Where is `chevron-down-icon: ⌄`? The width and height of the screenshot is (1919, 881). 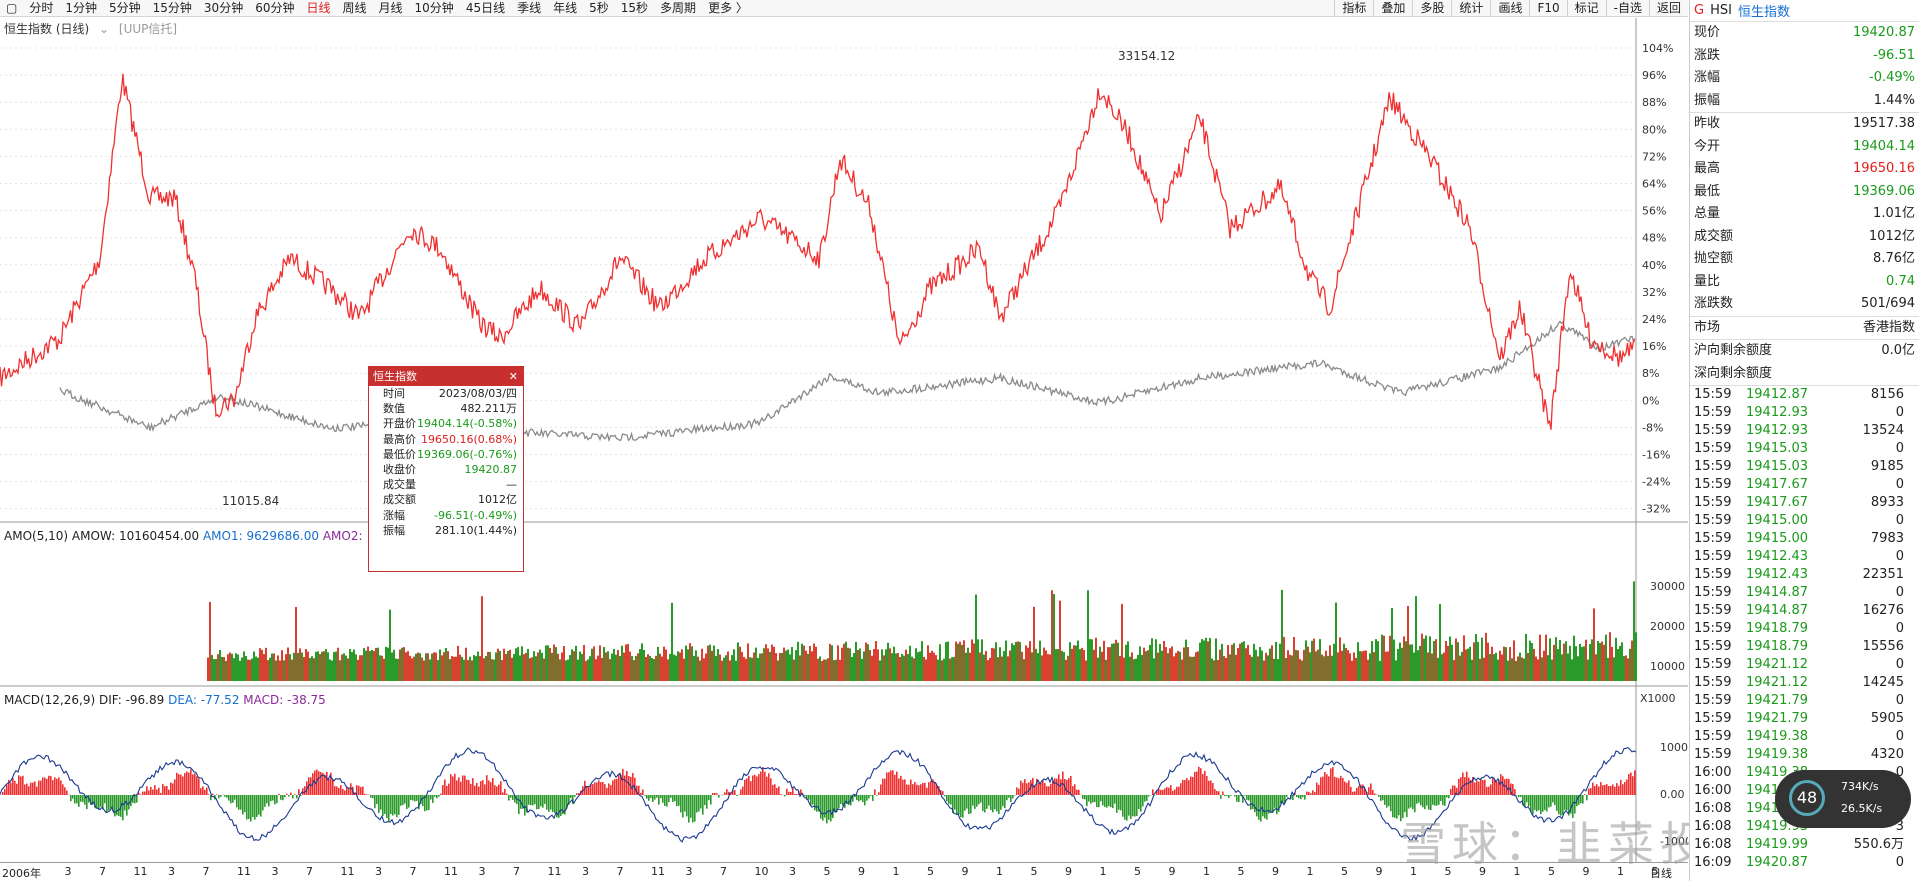
chevron-down-icon: ⌄ is located at coordinates (104, 29).